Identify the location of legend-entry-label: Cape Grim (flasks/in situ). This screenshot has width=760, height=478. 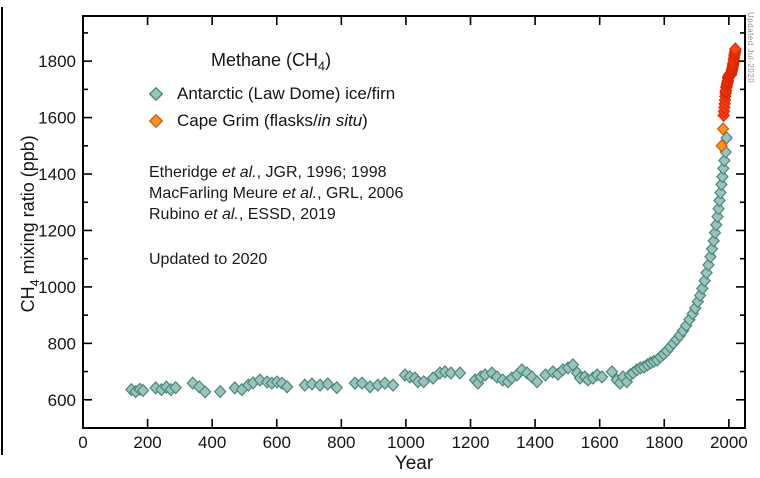
(272, 121).